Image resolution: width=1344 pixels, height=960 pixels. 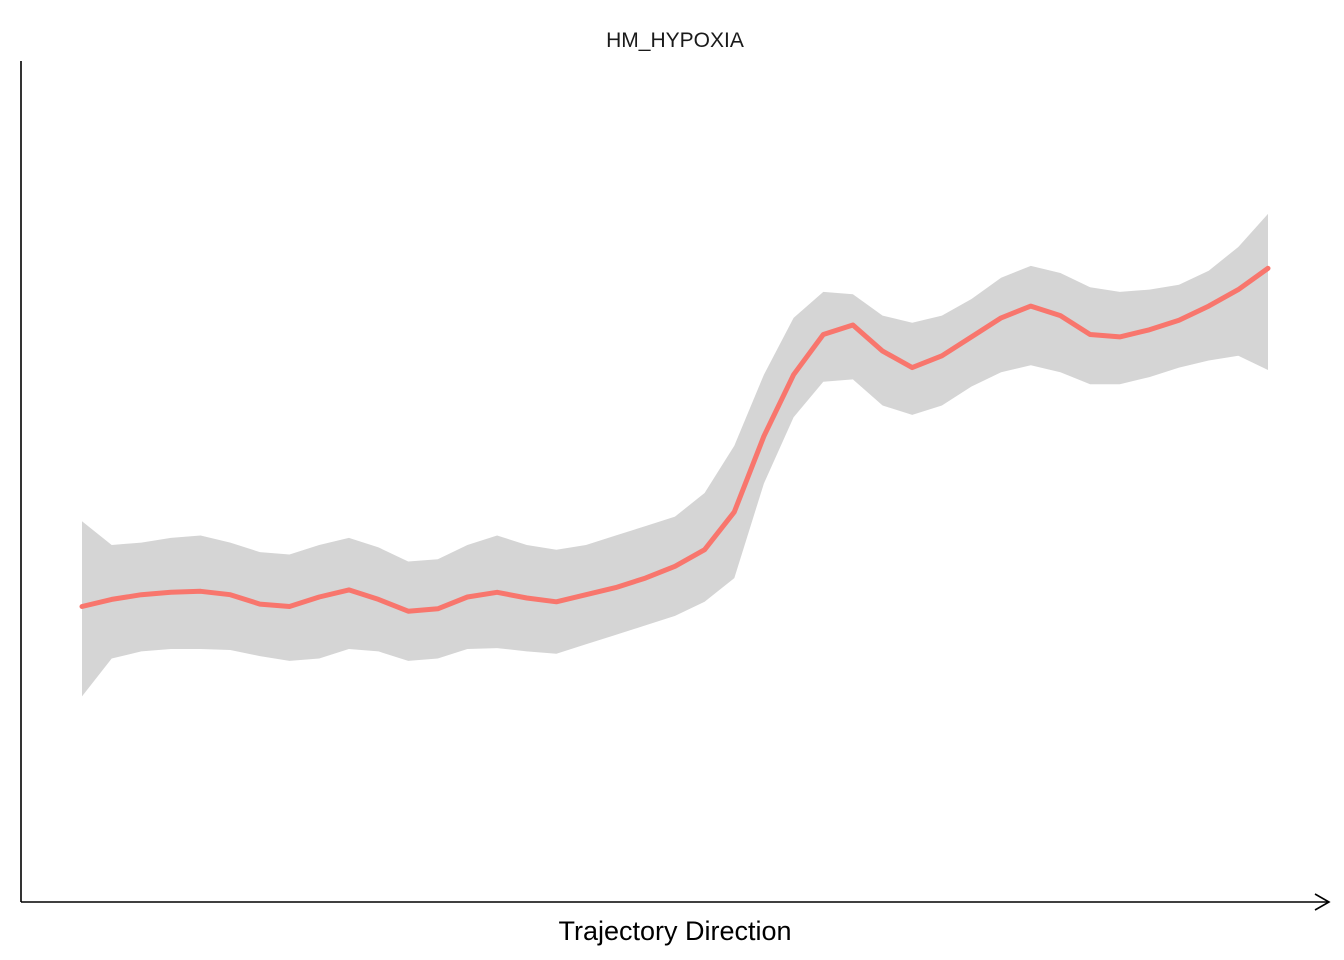 I want to click on chart-title: HM_HYPOXIA, so click(x=675, y=40).